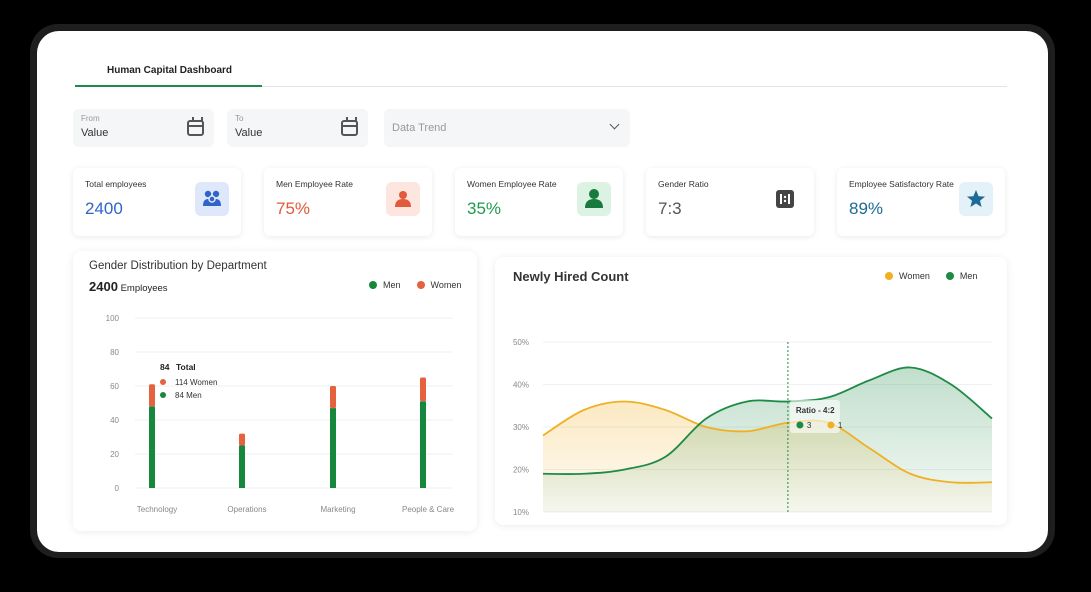  Describe the element at coordinates (683, 184) in the screenshot. I see `kpi-title: Gender Ratio` at that location.